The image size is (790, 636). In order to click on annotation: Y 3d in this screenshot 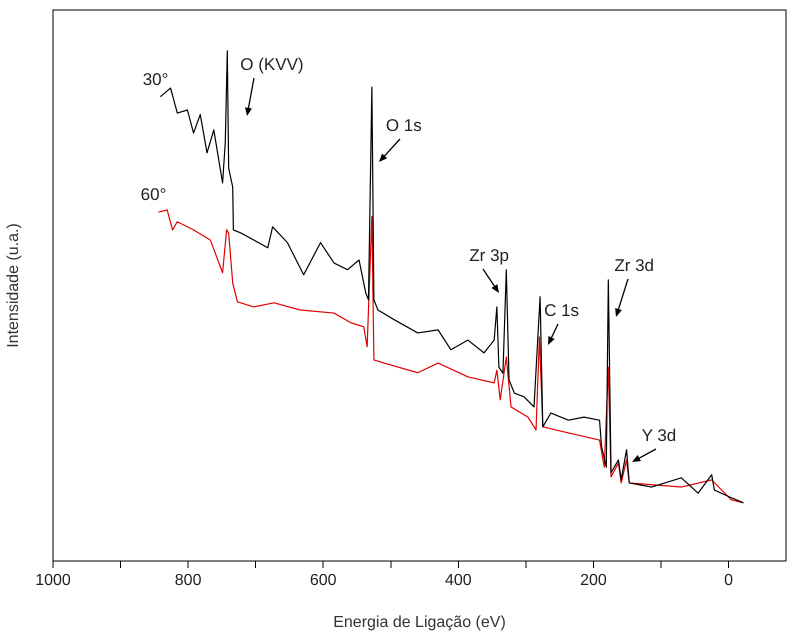, I will do `click(659, 435)`.